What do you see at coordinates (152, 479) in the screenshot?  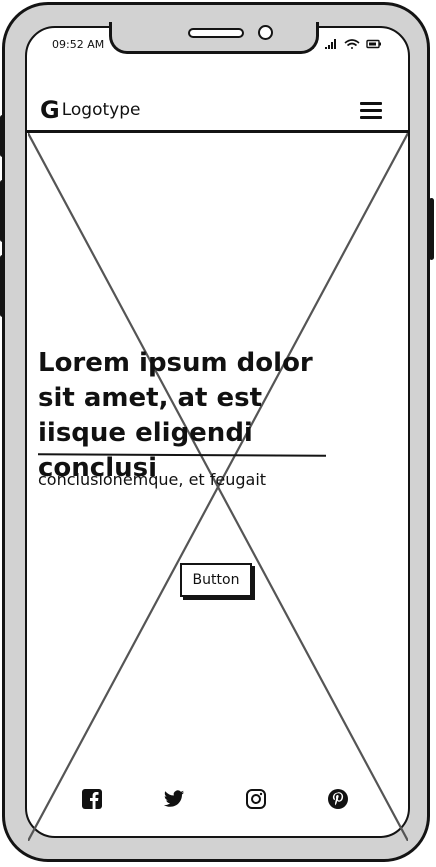 I see `hero-subtitle: conclusionemque, et feugait` at bounding box center [152, 479].